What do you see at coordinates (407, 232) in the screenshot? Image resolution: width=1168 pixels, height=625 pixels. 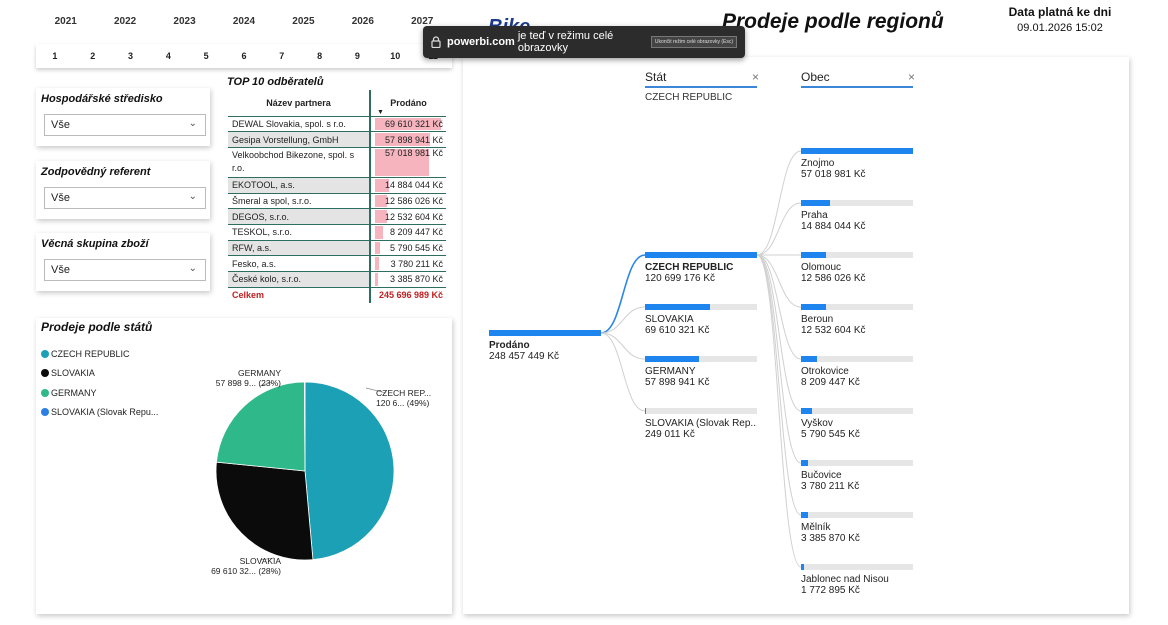 I see `sold-value-cell: 8 209 447 Kč` at bounding box center [407, 232].